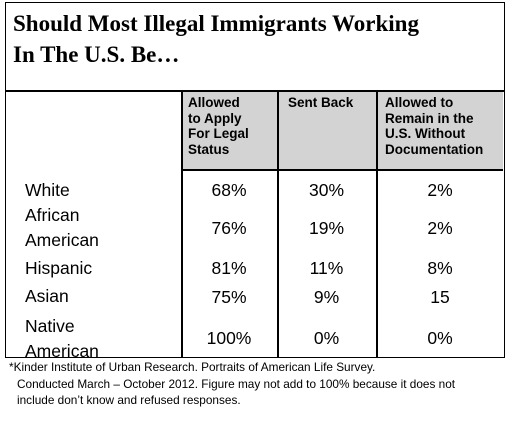 This screenshot has width=513, height=422. I want to click on row-label-native-american: Native American, so click(62, 338).